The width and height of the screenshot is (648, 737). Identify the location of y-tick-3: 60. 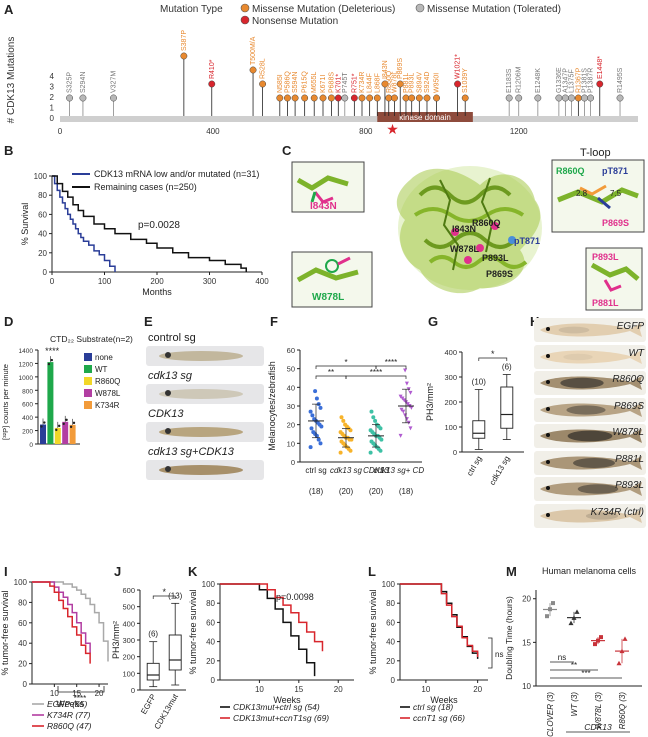
(390, 622).